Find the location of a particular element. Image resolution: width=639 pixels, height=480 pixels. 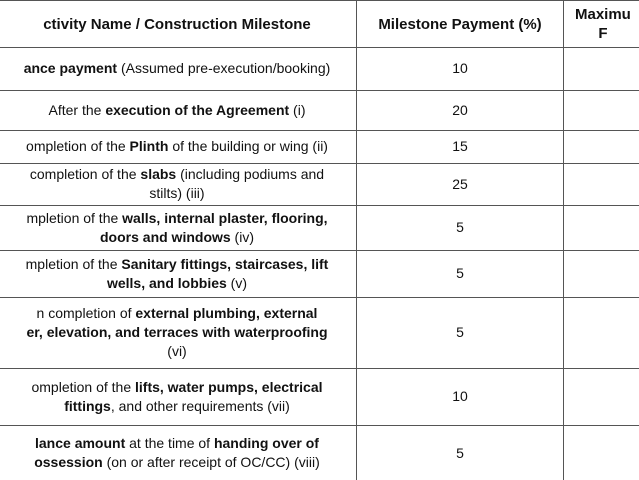

milestone-cell: After the execution of the Agreement (i) is located at coordinates (178, 110).